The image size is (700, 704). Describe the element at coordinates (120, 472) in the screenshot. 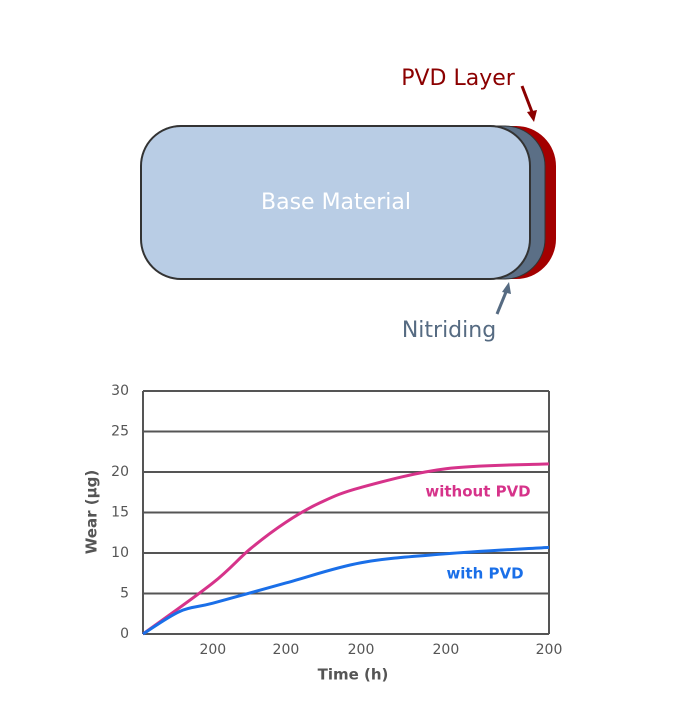

I see `y-tick-label: 20` at that location.